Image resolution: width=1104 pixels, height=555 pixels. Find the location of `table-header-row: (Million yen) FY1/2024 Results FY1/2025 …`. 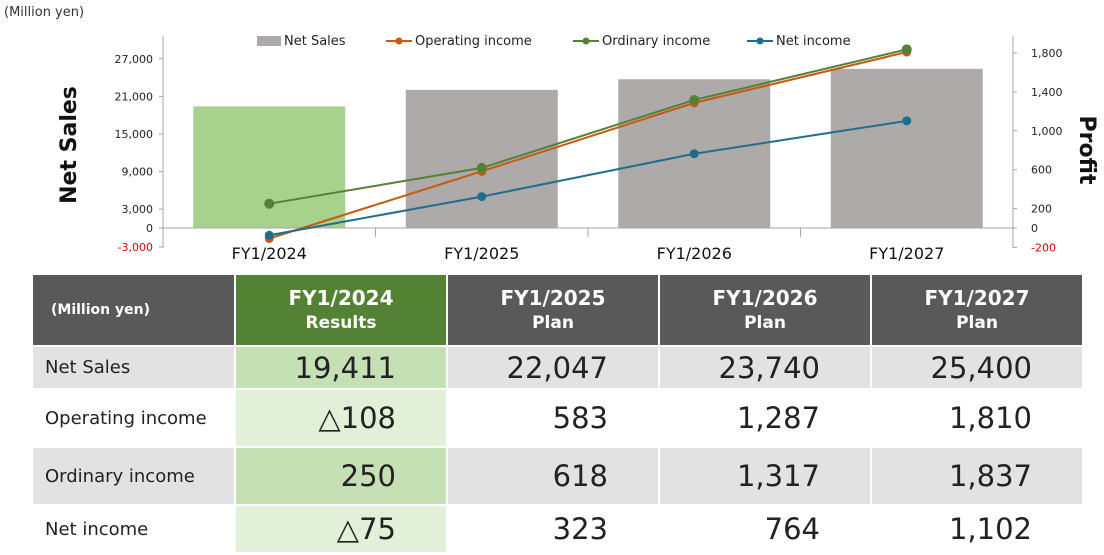

table-header-row: (Million yen) FY1/2024 Results FY1/2025 … is located at coordinates (558, 310).